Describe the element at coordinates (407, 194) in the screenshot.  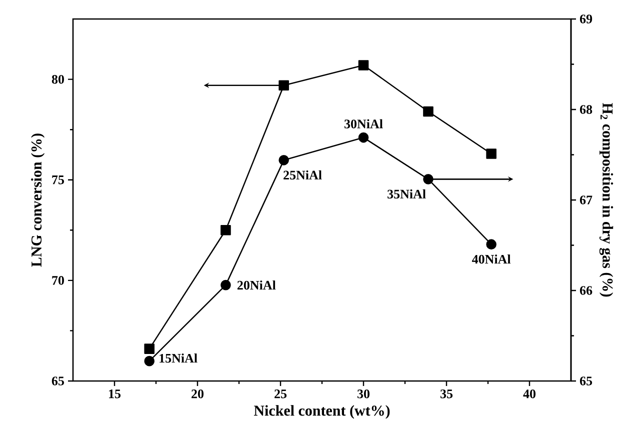
I see `annotation: 35NiAl` at that location.